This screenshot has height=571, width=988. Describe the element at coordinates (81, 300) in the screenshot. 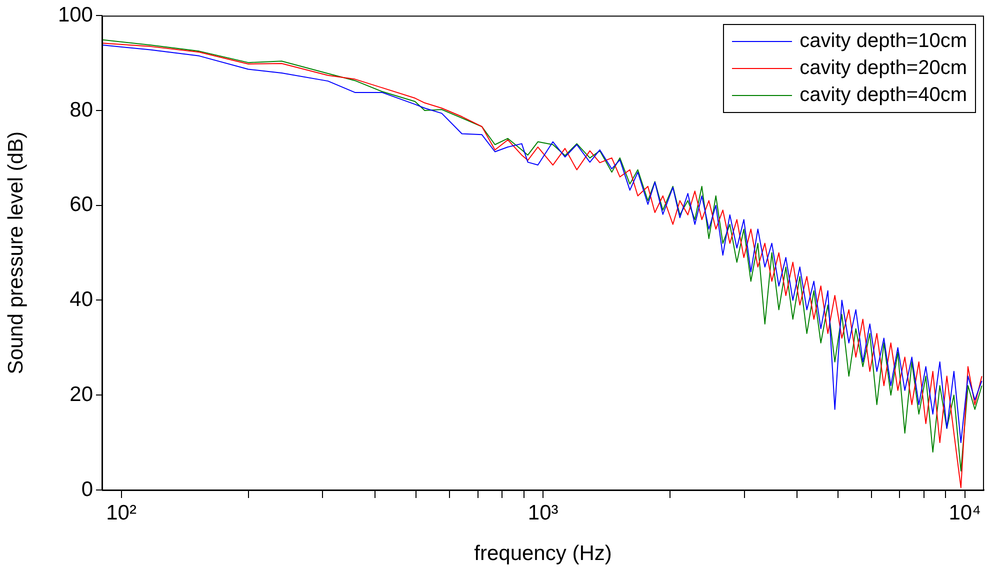

I see `y-tick-label: 40` at that location.